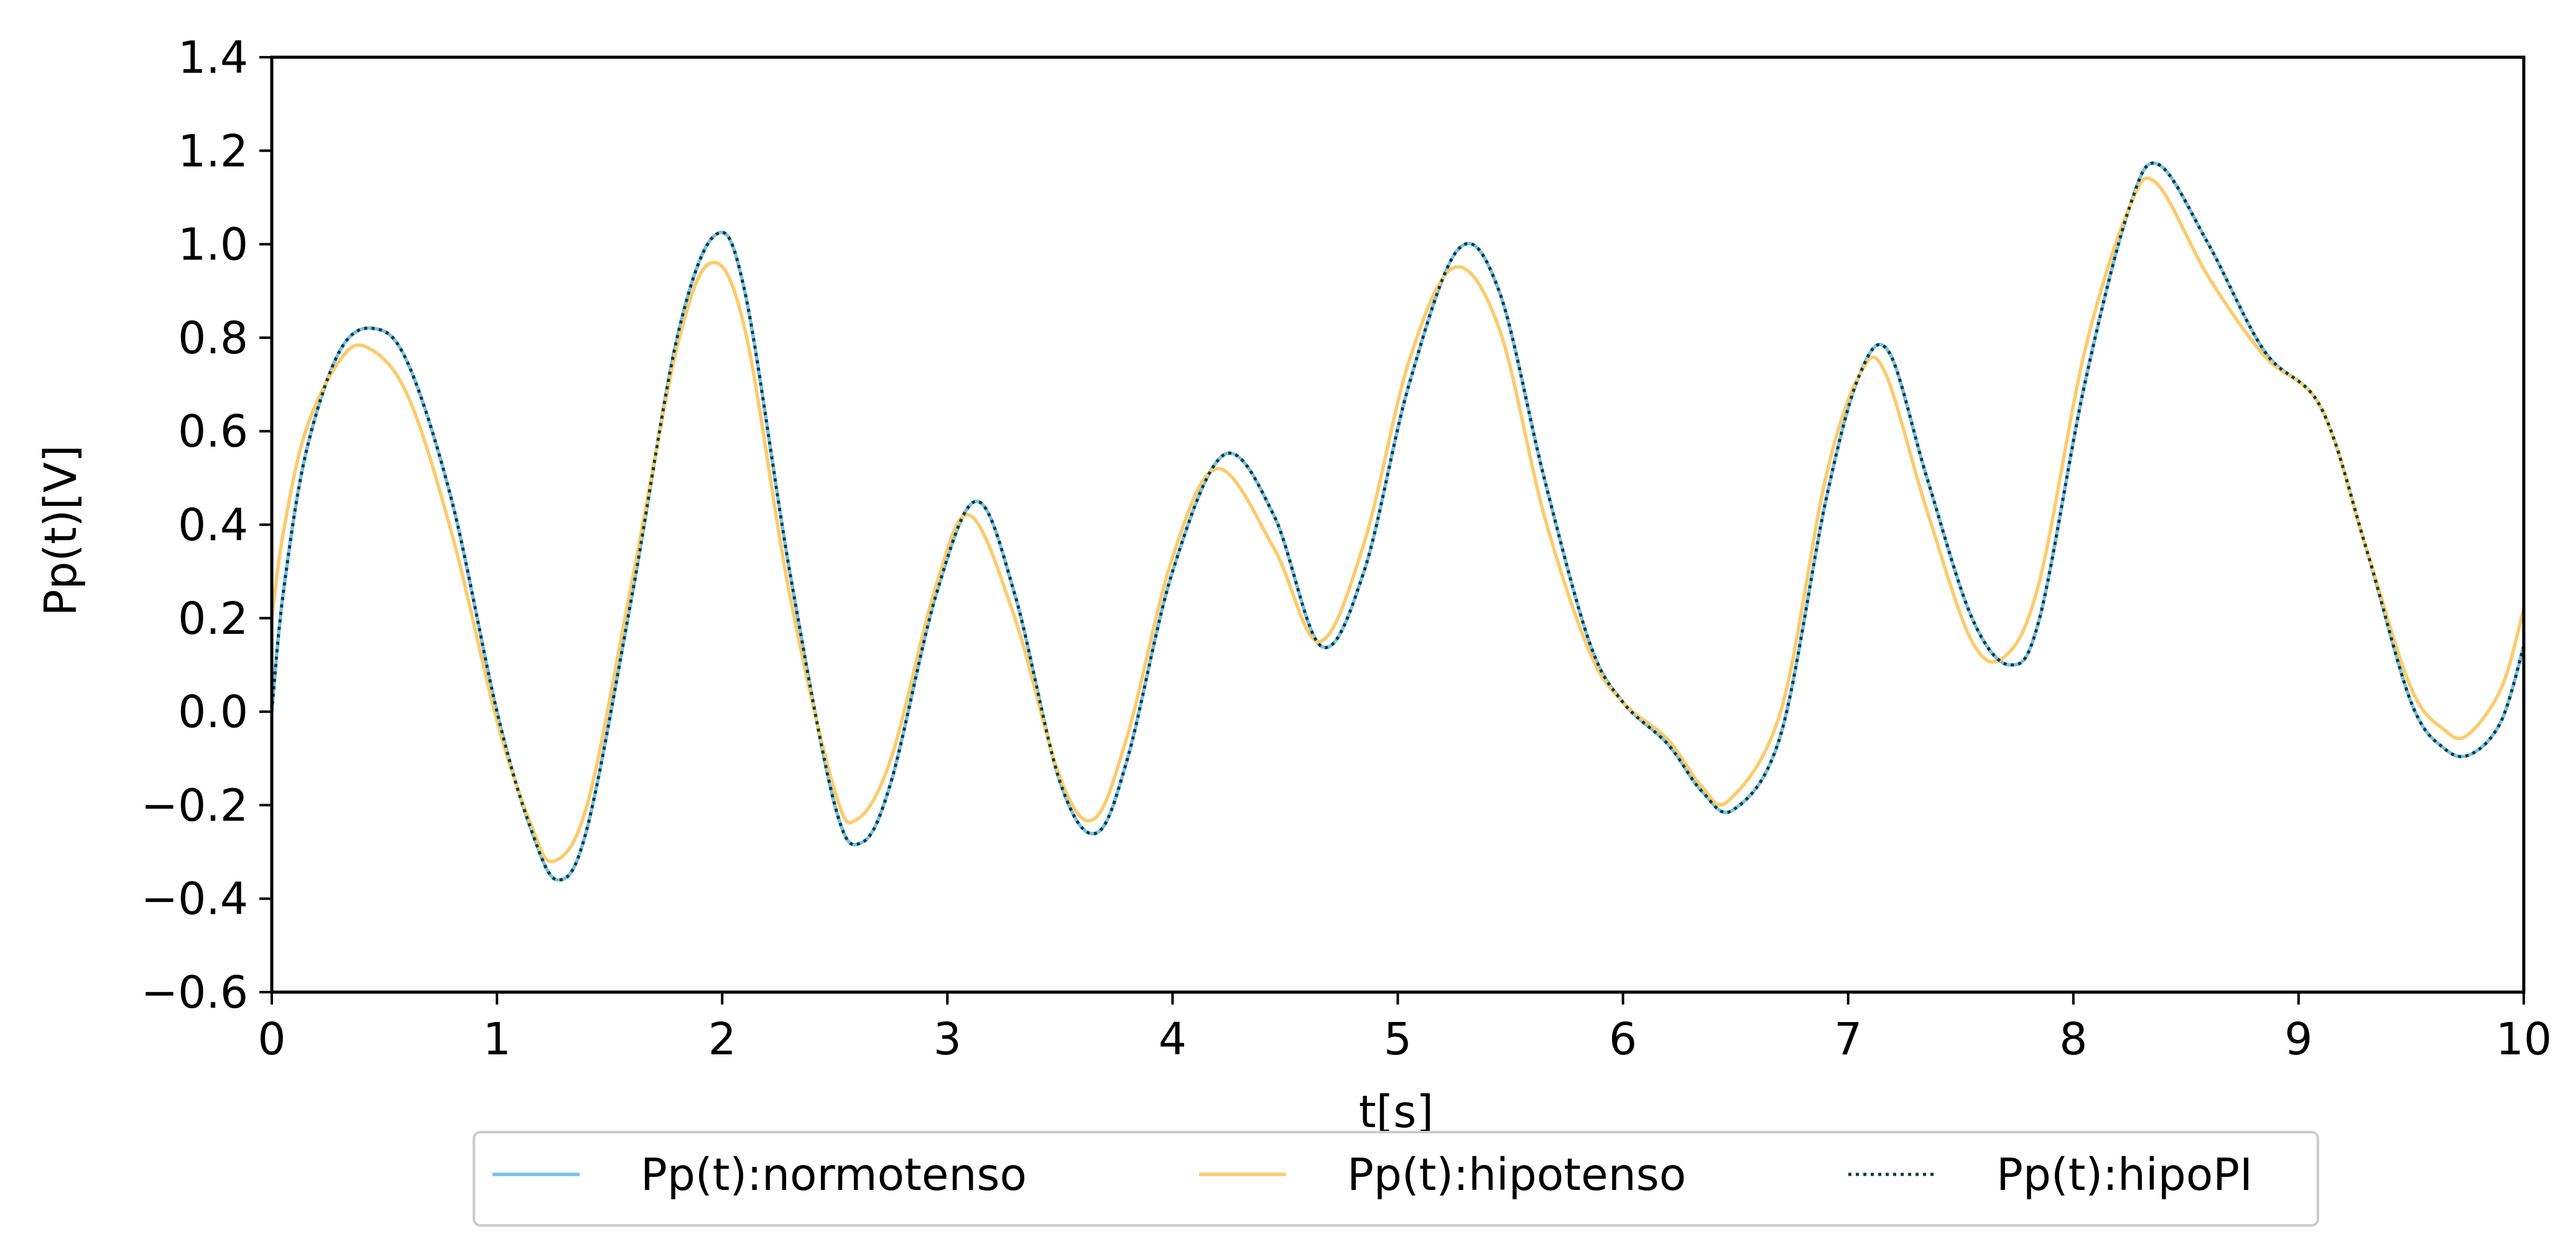  Describe the element at coordinates (1848, 1039) in the screenshot. I see `x-tick-label: 7` at that location.